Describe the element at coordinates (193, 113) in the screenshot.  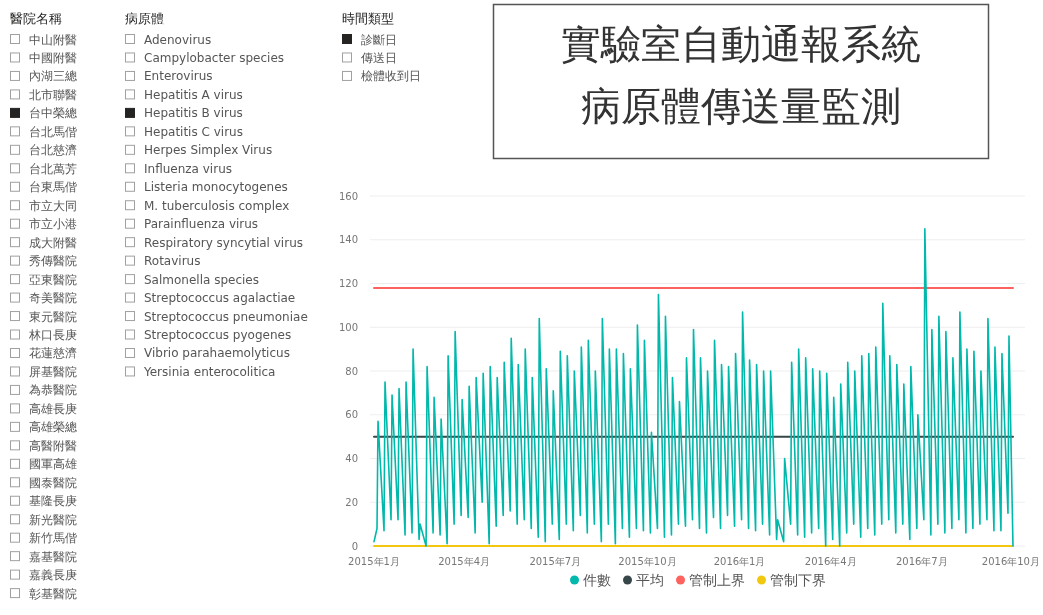
I see `category-label: Hepatitis B virus` at that location.